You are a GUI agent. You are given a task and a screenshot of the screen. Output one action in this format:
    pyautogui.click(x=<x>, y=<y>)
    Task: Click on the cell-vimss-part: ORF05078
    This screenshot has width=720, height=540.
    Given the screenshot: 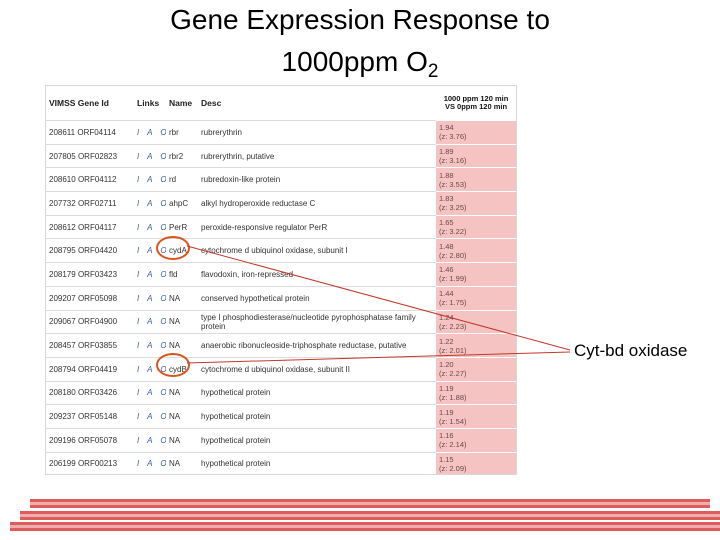 What is the action you would take?
    pyautogui.click(x=97, y=440)
    